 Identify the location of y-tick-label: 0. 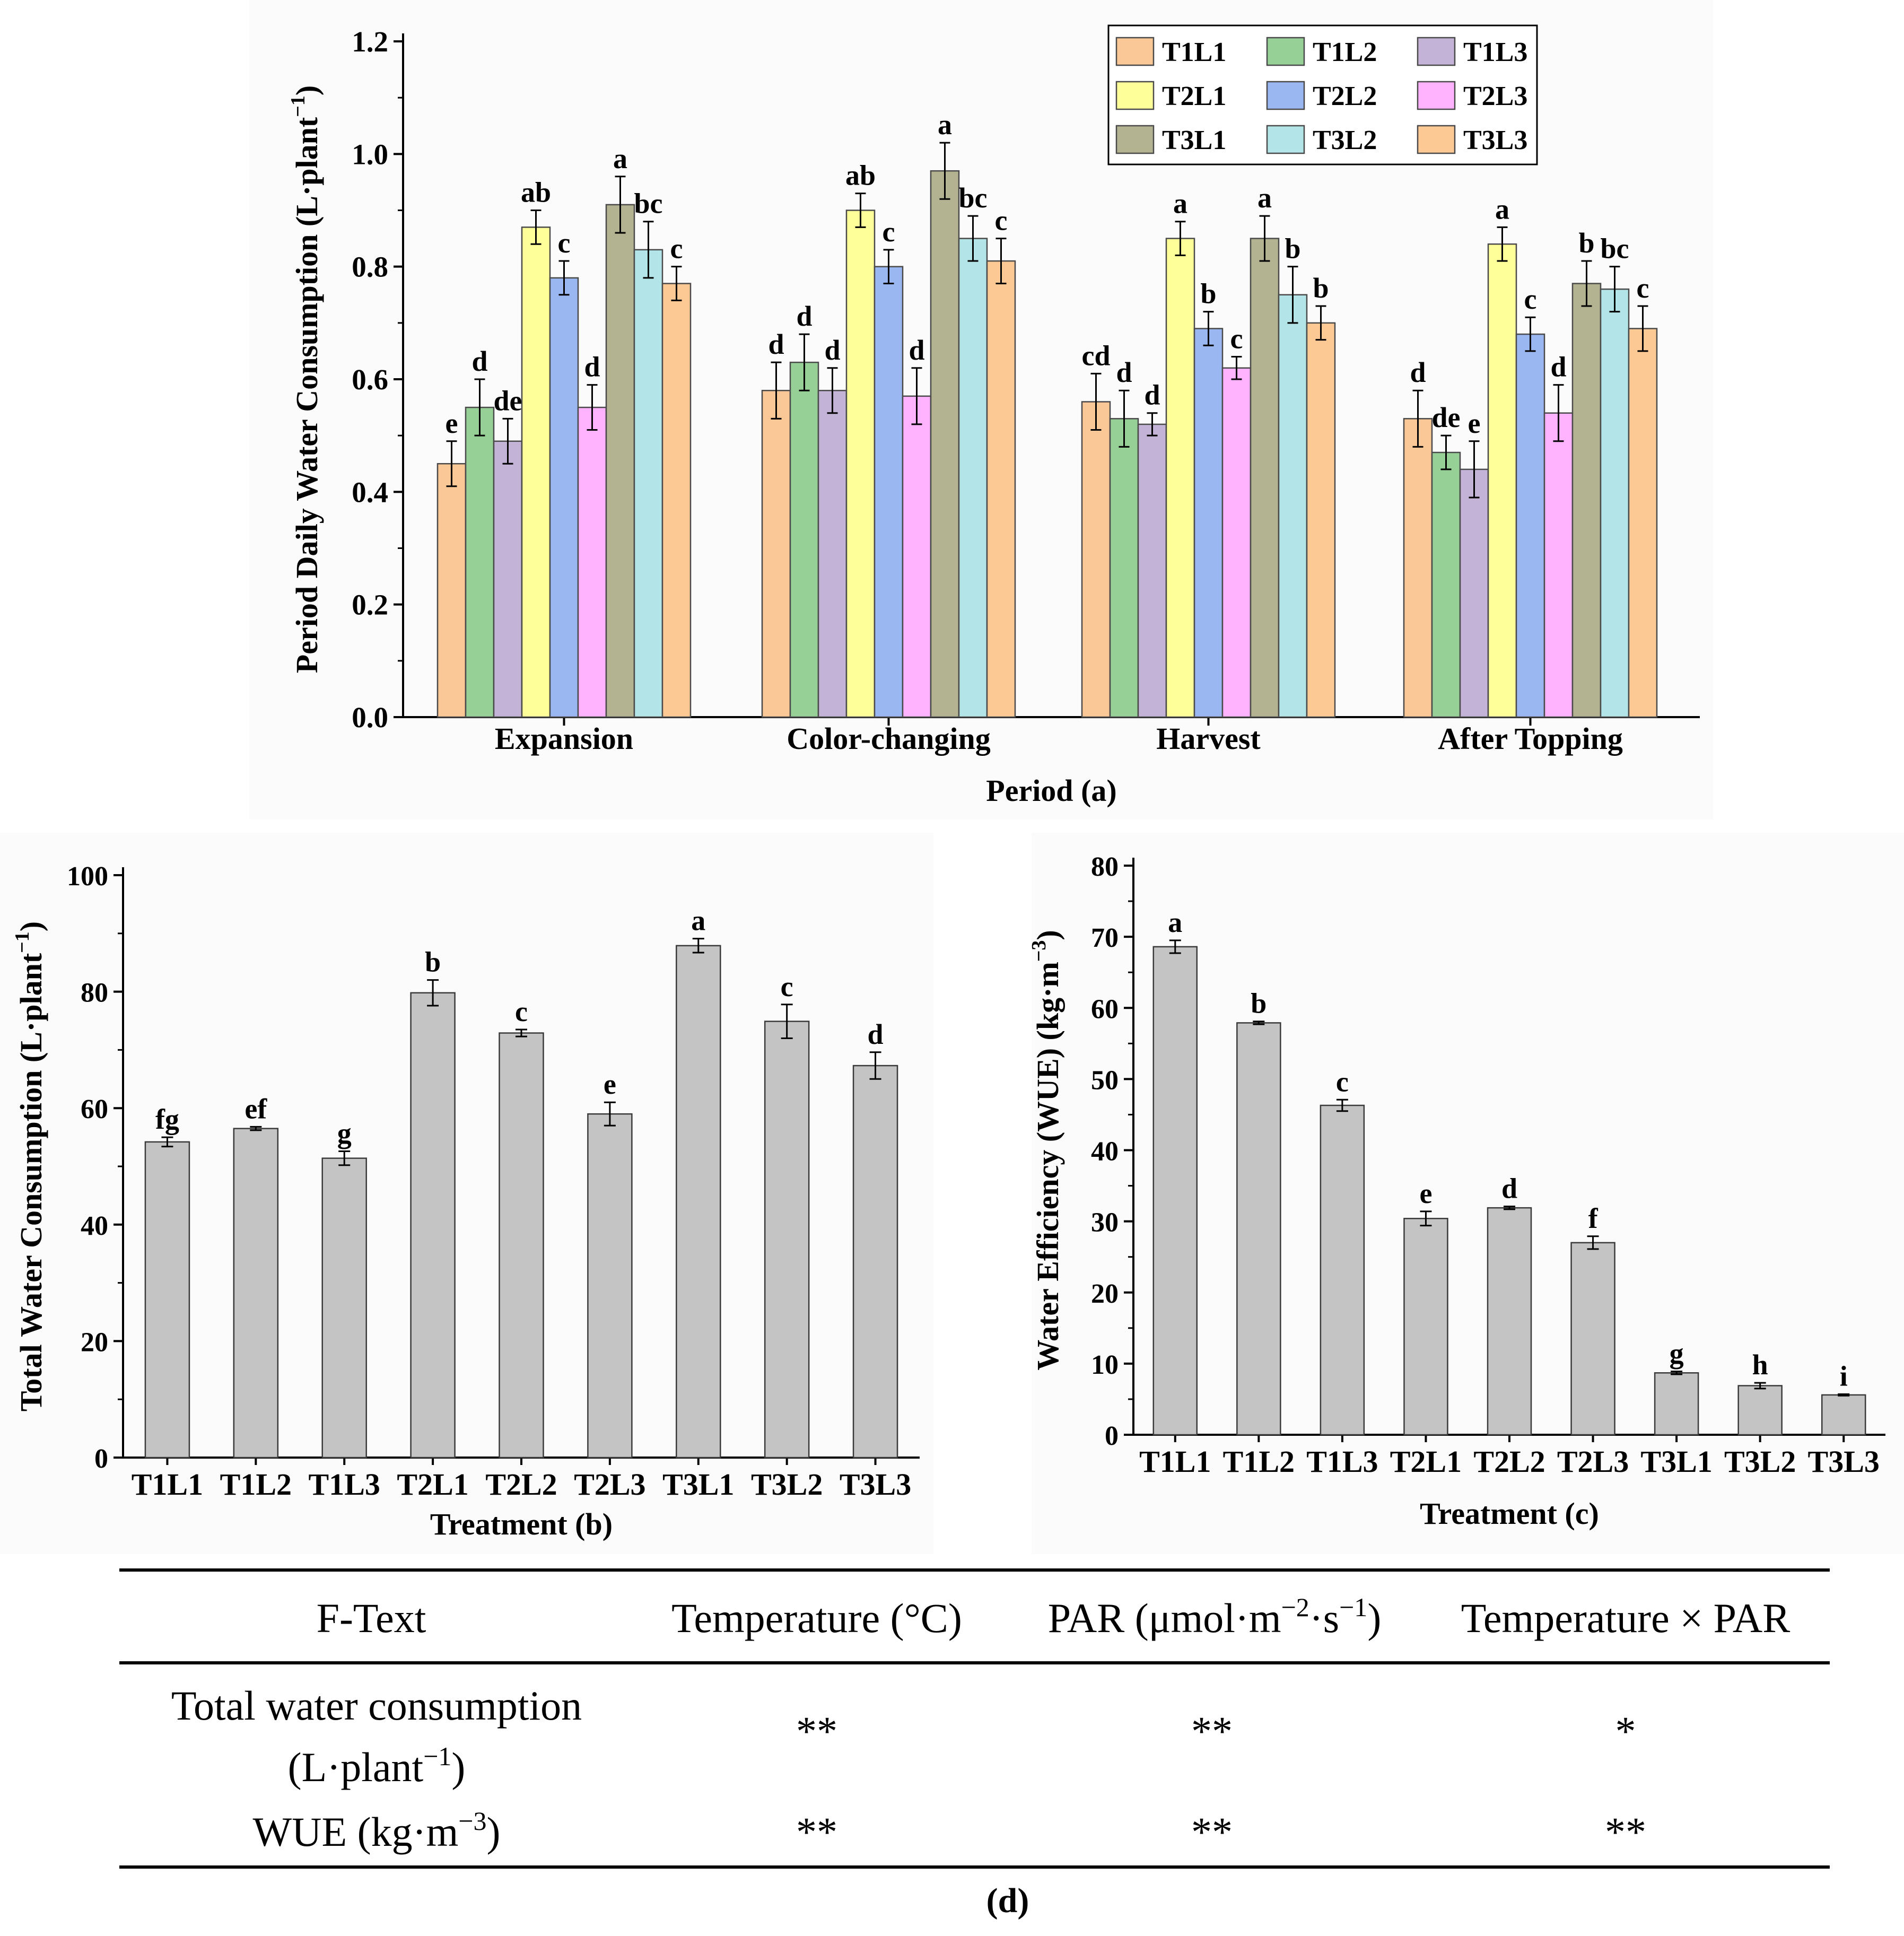
(101, 1459).